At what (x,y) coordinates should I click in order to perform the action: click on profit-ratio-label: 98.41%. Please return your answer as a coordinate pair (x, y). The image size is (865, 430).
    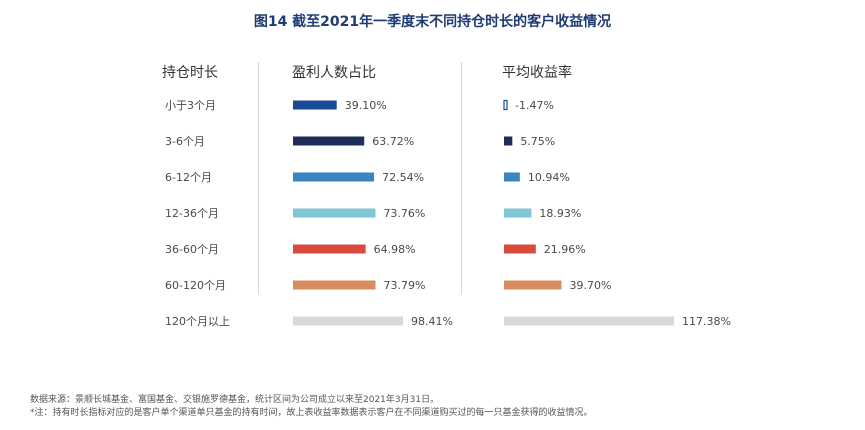
    Looking at the image, I should click on (432, 321).